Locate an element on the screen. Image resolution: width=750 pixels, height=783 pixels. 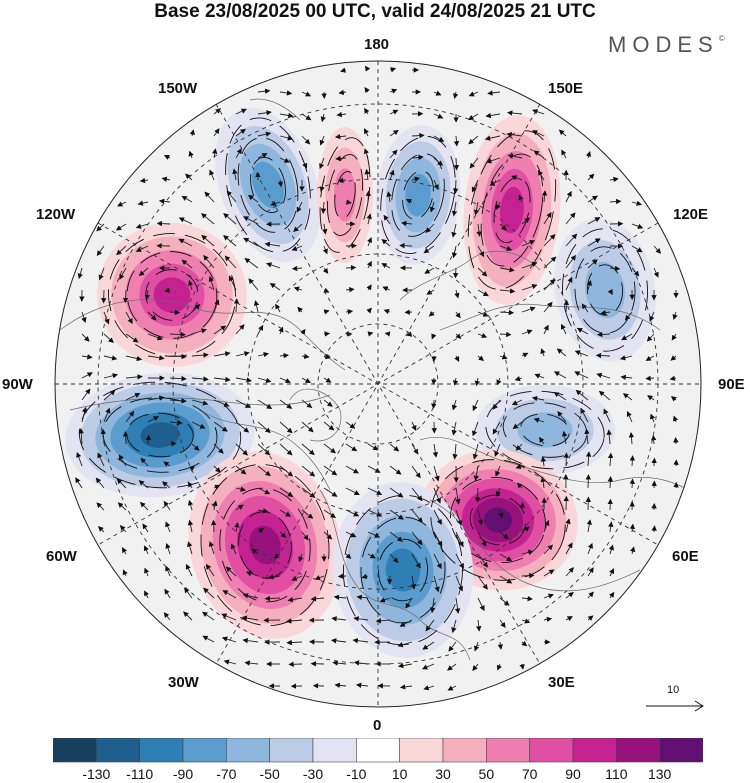
lon-label-120e: 120E is located at coordinates (691, 214).